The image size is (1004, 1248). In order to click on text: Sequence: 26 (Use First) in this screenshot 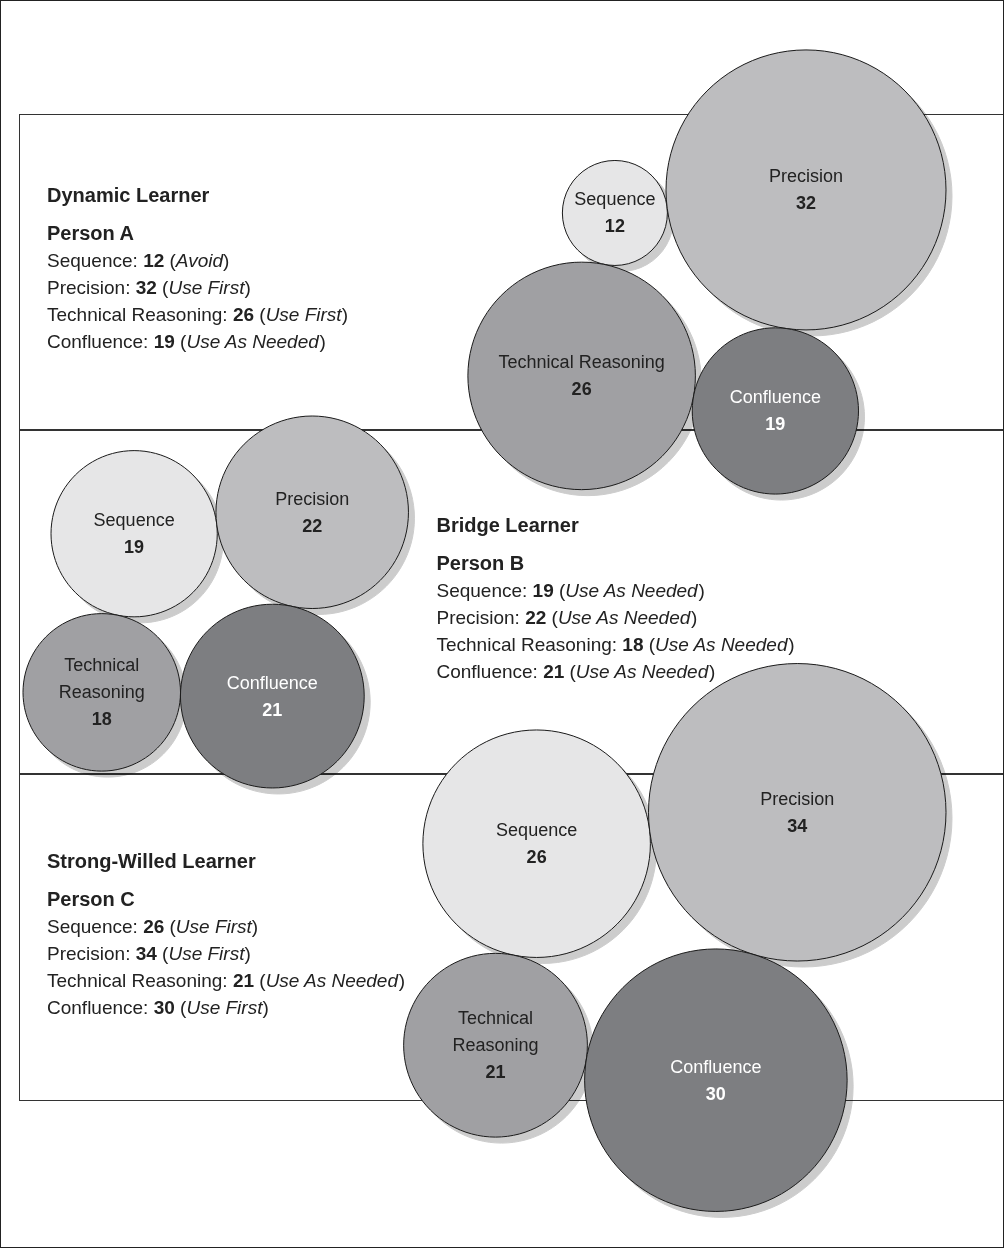, I will do `click(153, 926)`.